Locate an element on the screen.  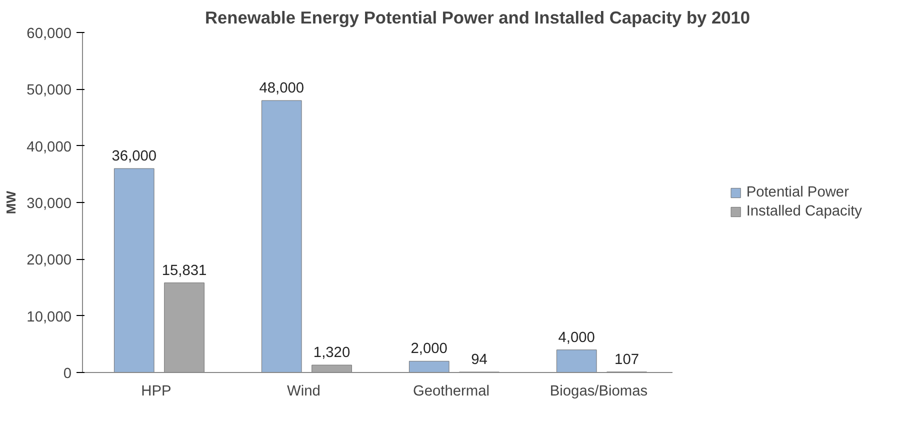
y-tick-label: 60,000 is located at coordinates (49, 34).